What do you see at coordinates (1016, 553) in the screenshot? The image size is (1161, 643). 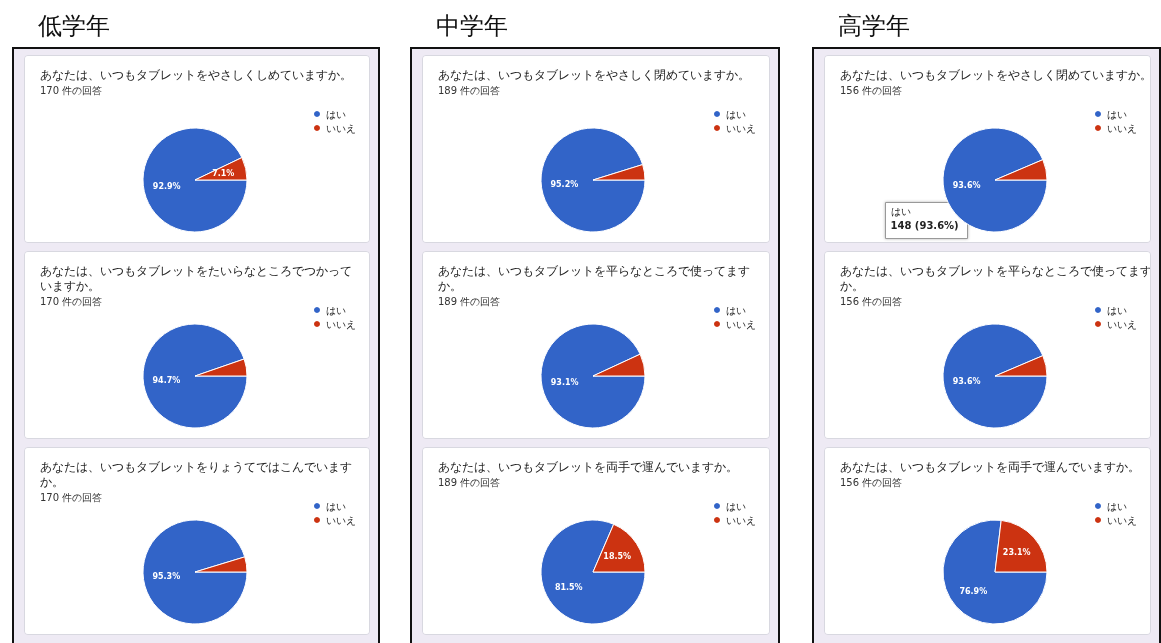 I see `data-label: 23.1%` at bounding box center [1016, 553].